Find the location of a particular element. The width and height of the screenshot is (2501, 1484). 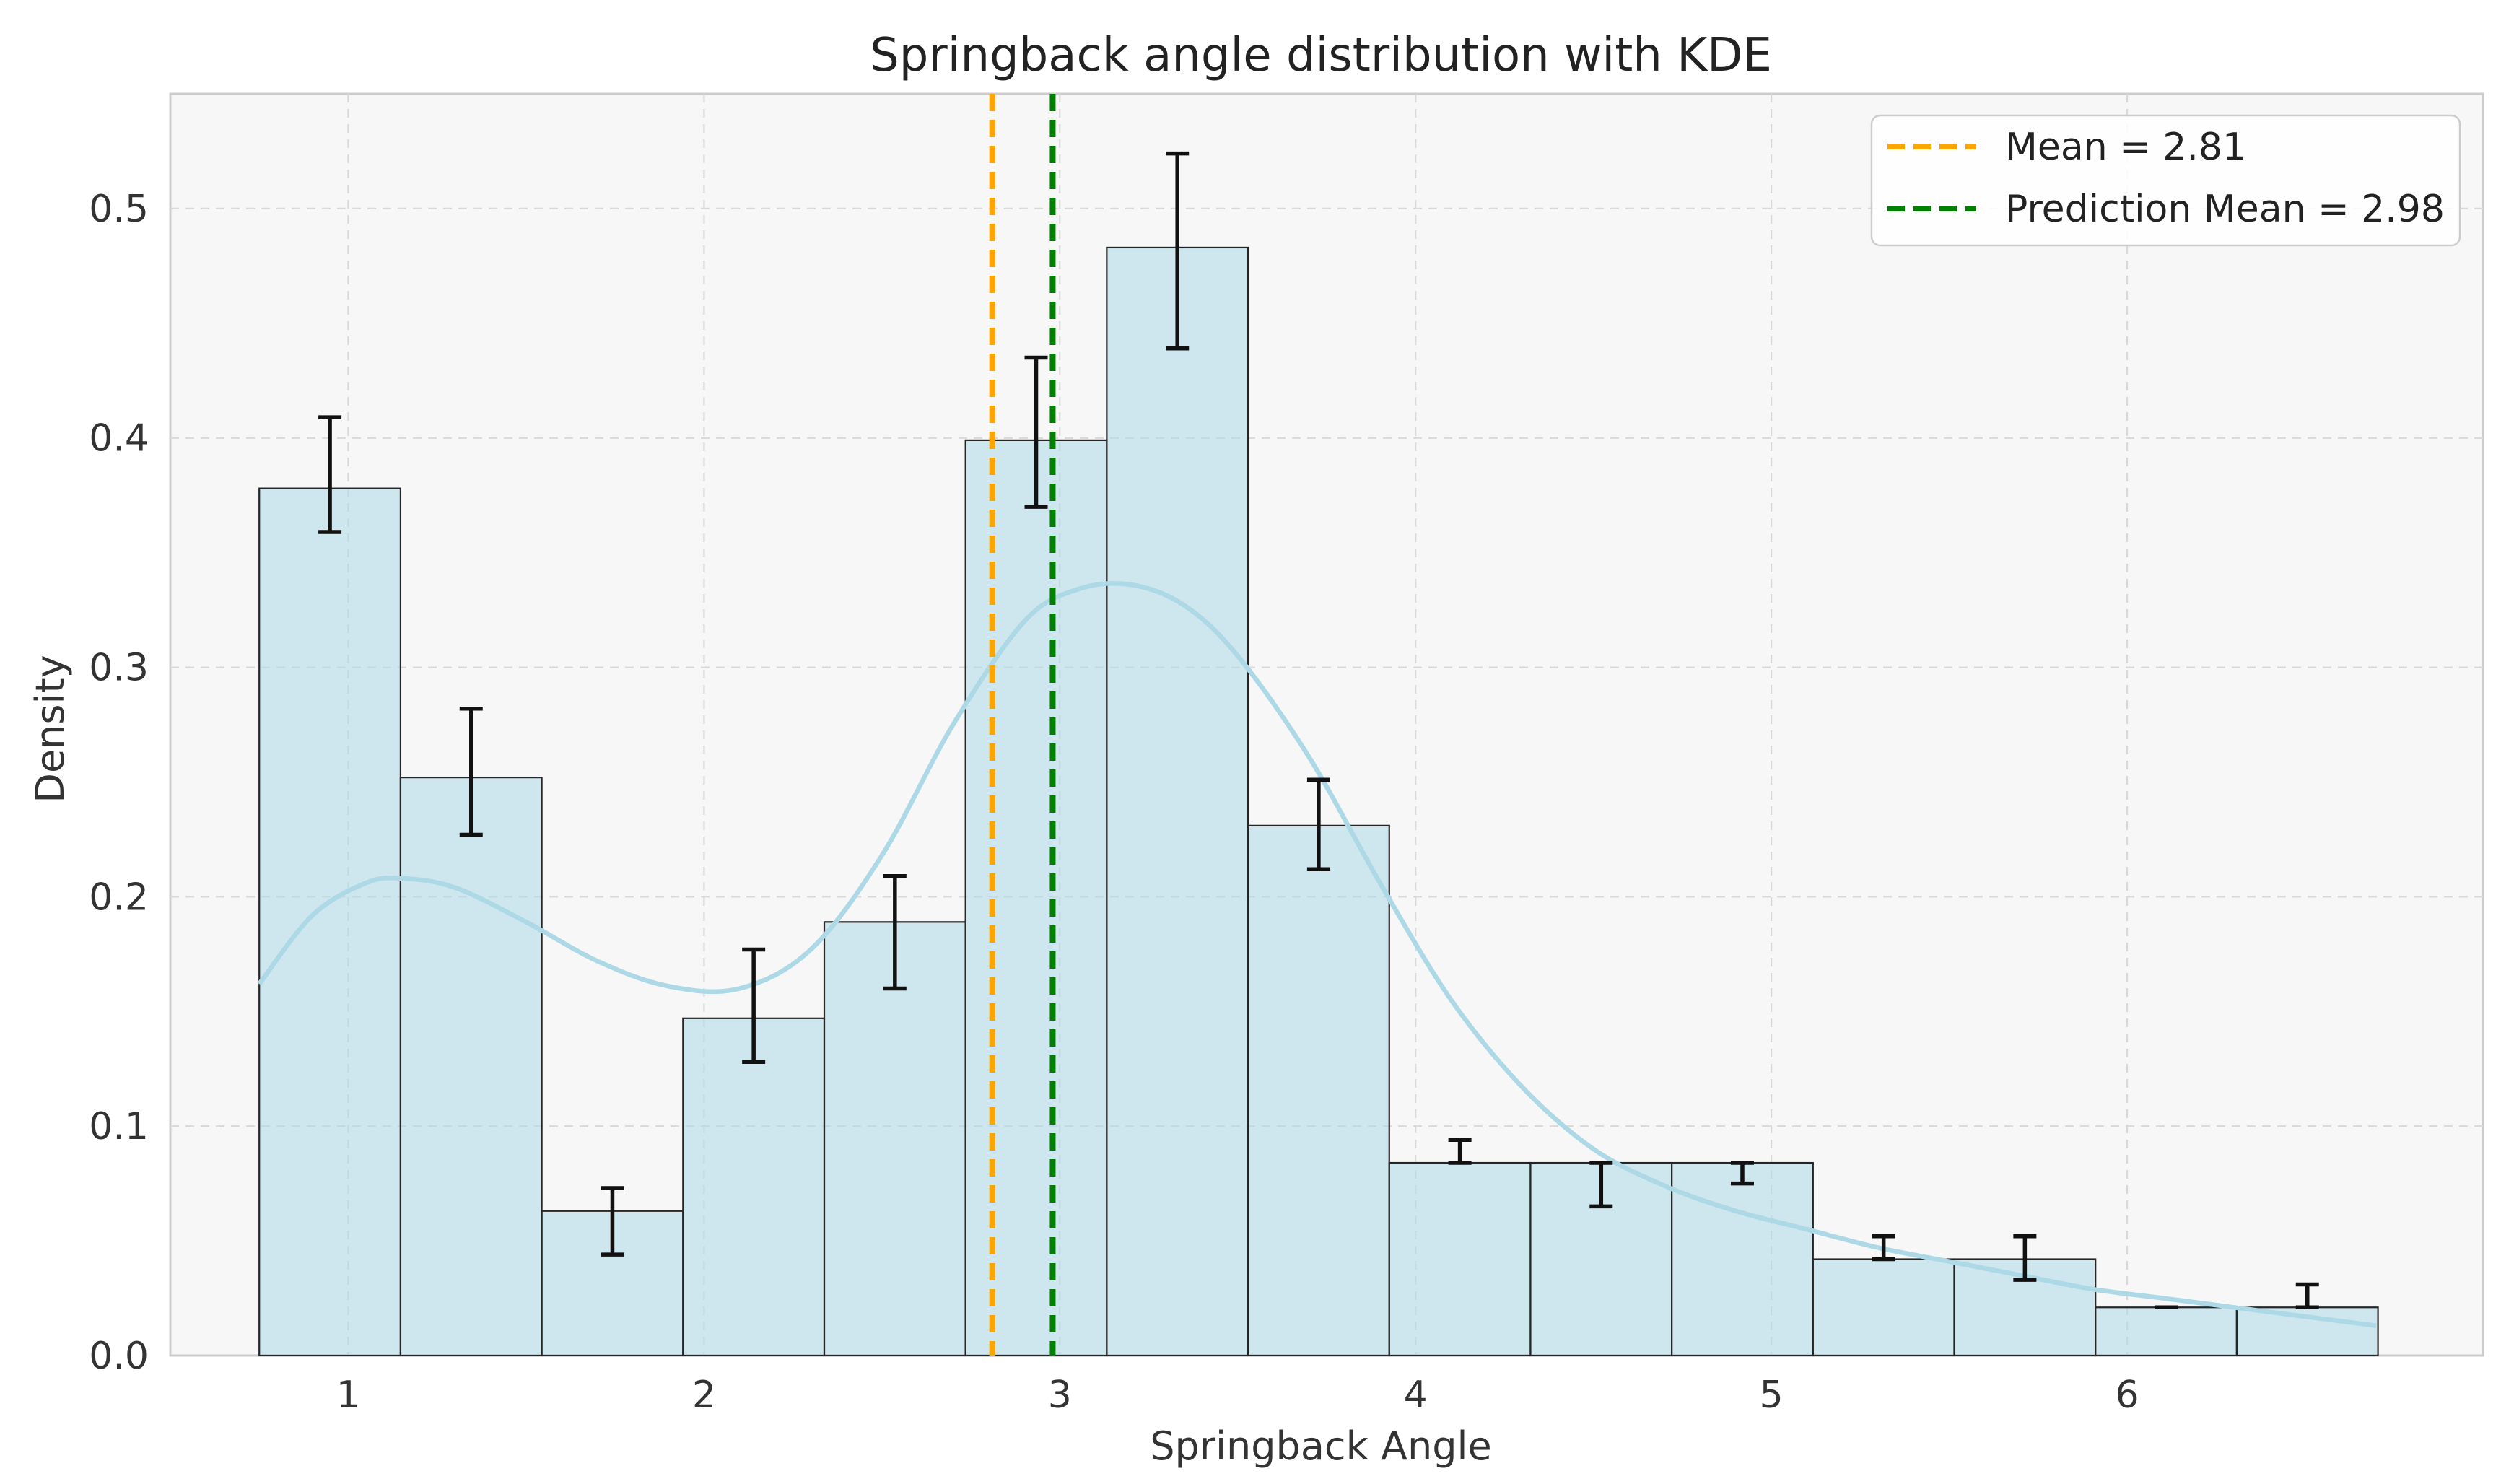

x-axis-label: Springback Angle is located at coordinates (1320, 1446).